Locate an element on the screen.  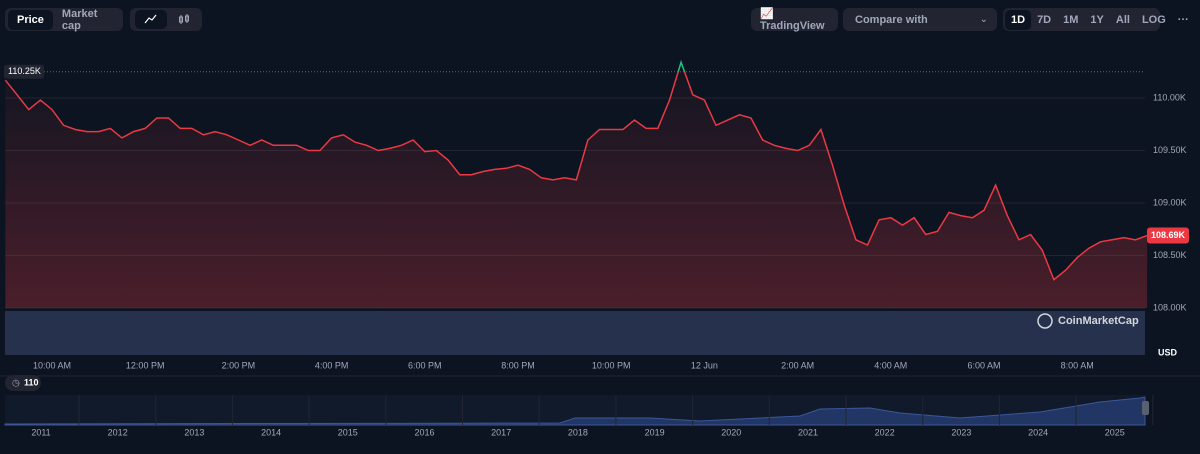
tab: Market cap is located at coordinates (79, 19).